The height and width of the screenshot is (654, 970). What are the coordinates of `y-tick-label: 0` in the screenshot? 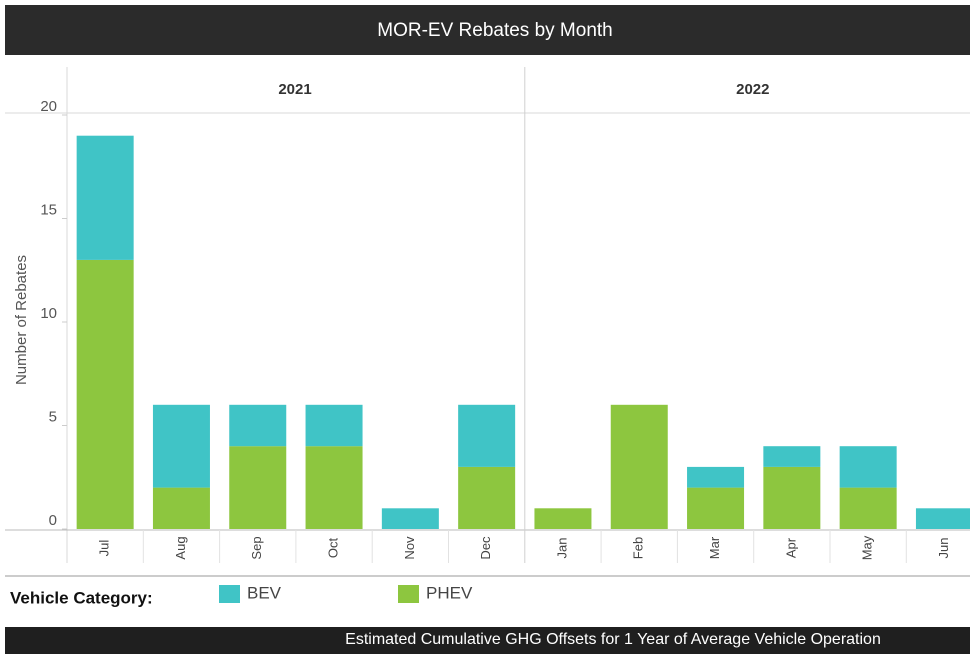 It's located at (53, 520).